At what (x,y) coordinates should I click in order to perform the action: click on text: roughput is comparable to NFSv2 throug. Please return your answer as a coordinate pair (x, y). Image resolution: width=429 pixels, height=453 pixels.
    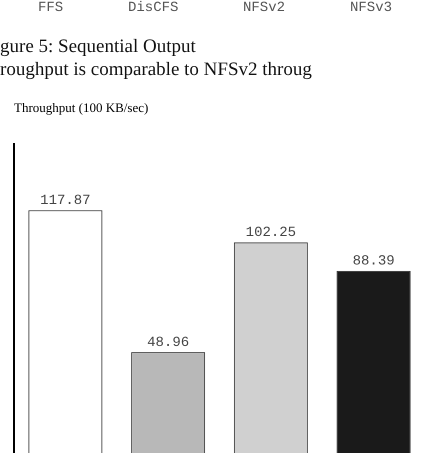
    Looking at the image, I should click on (156, 70).